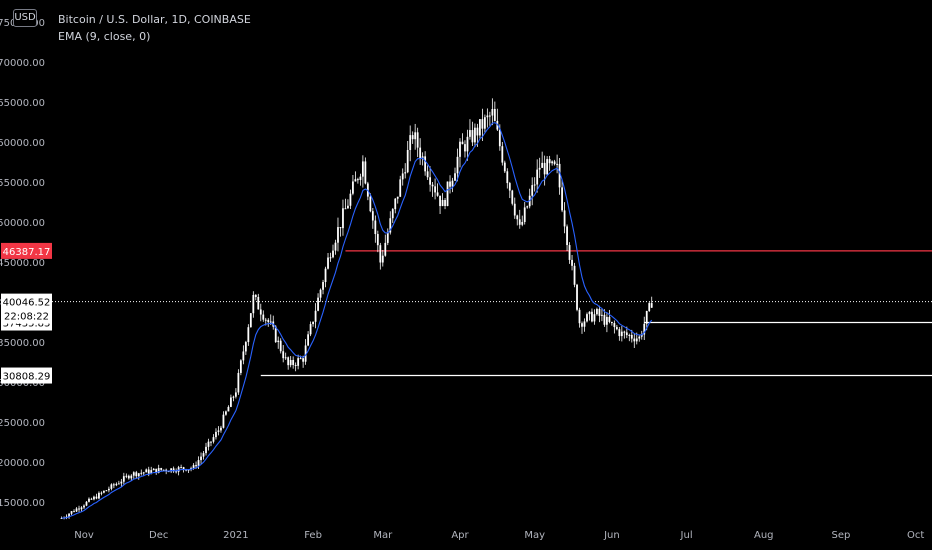 Image resolution: width=932 pixels, height=550 pixels. What do you see at coordinates (499, 535) in the screenshot?
I see `x-axis: Nov Dec 2021 Feb Mar Apr May Jun Jul Aug Sep Oct` at bounding box center [499, 535].